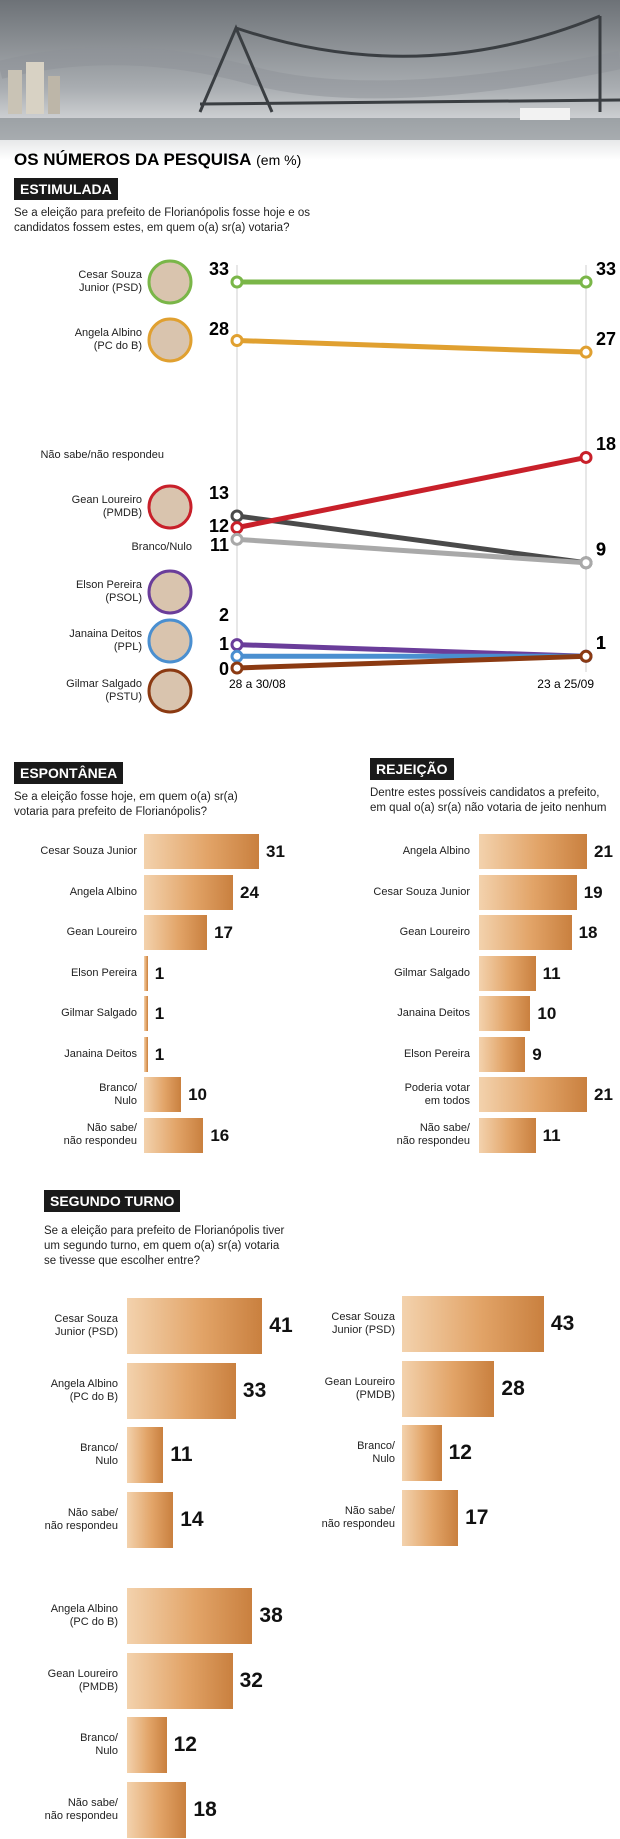 Image resolution: width=620 pixels, height=1839 pixels. I want to click on left-value: 13, so click(219, 493).